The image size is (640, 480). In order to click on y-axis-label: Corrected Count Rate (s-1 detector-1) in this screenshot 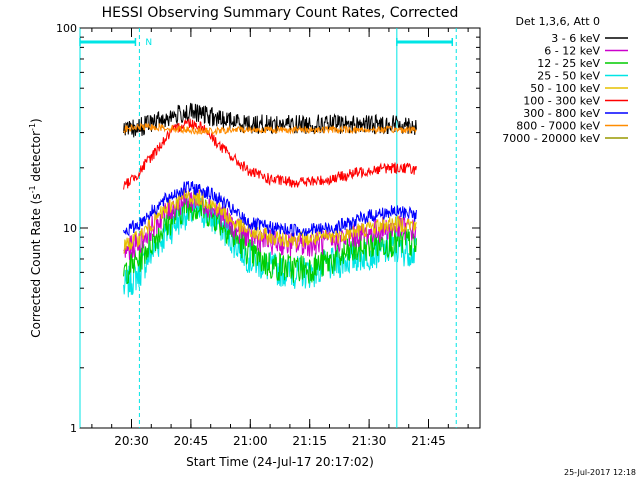, I will do `click(35, 227)`.